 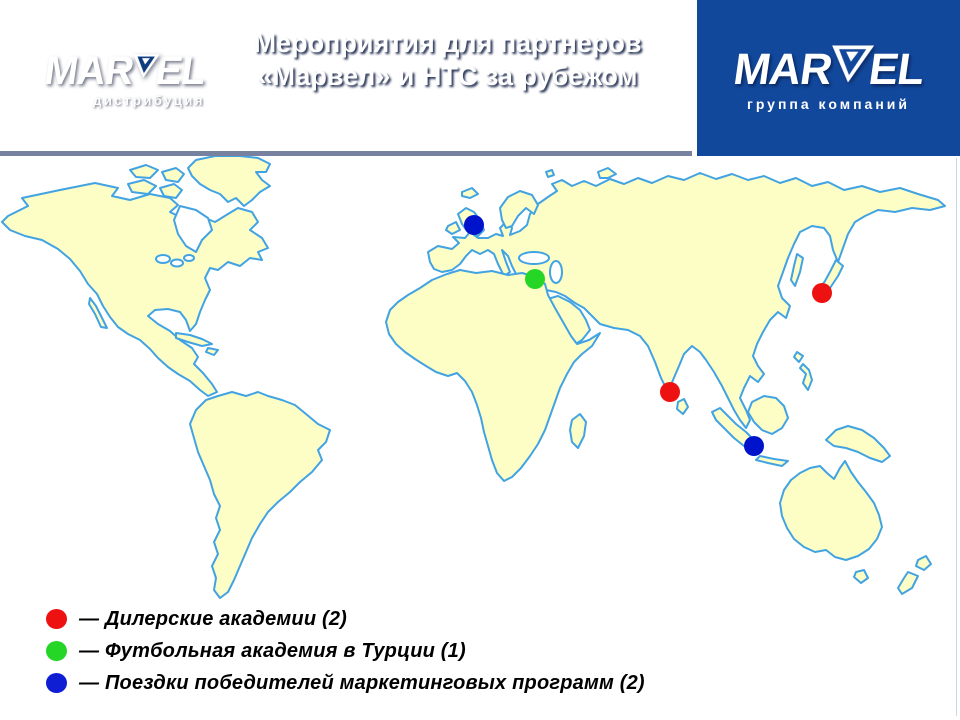 What do you see at coordinates (768, 415) in the screenshot?
I see `borneo` at bounding box center [768, 415].